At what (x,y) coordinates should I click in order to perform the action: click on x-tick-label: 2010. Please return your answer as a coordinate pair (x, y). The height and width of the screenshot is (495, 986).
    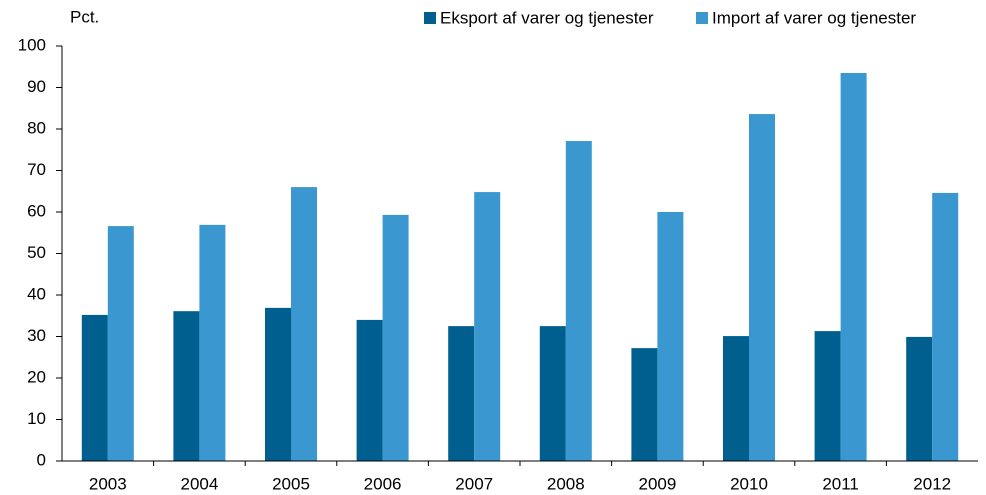
    Looking at the image, I should click on (749, 483).